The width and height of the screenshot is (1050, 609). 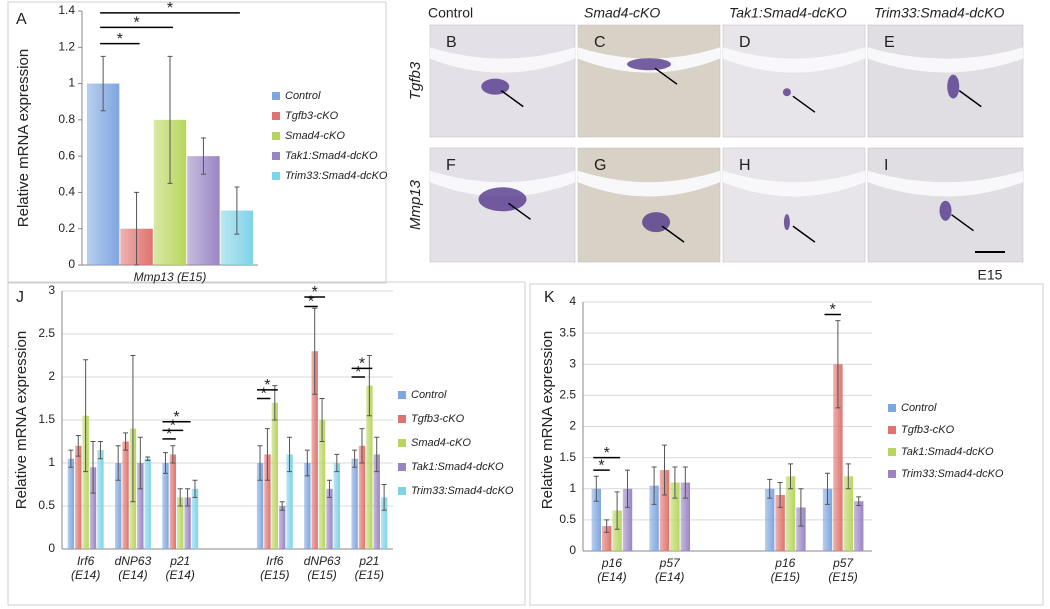 What do you see at coordinates (450, 13) in the screenshot?
I see `column-header: Control` at bounding box center [450, 13].